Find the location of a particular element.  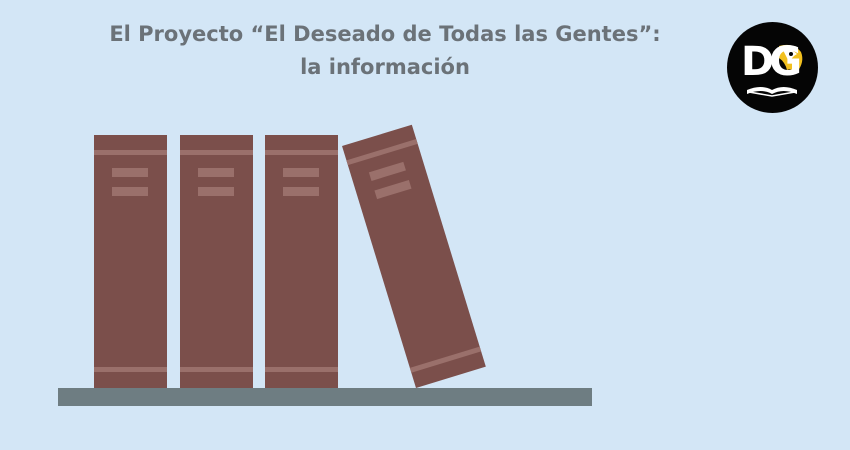

dg-logo: DG is located at coordinates (772, 67).